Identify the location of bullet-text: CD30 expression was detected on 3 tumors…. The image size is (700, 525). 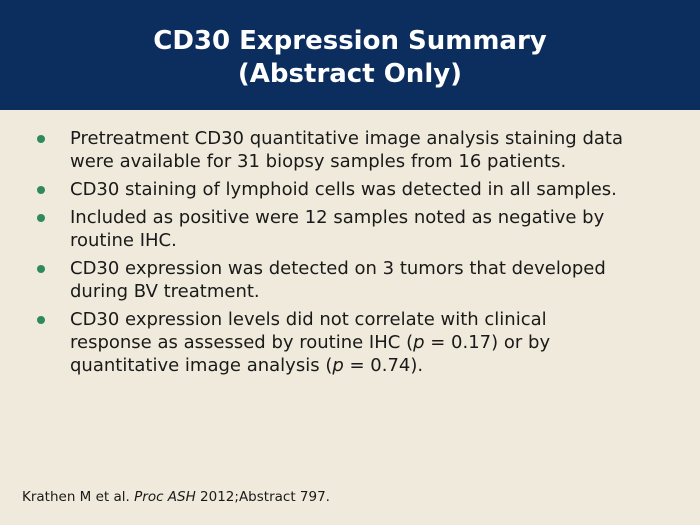
(338, 280).